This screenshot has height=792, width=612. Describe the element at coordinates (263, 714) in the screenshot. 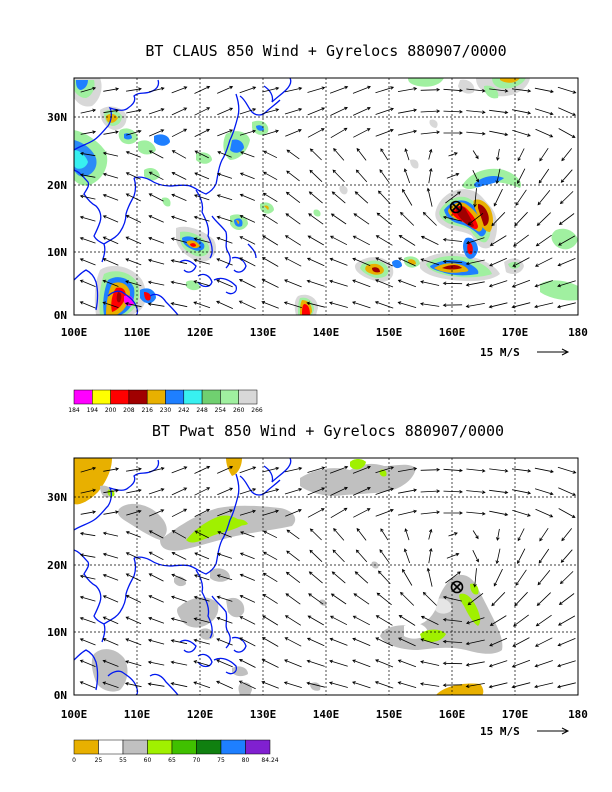

I see `bottom-xtick-130e: 130E` at that location.